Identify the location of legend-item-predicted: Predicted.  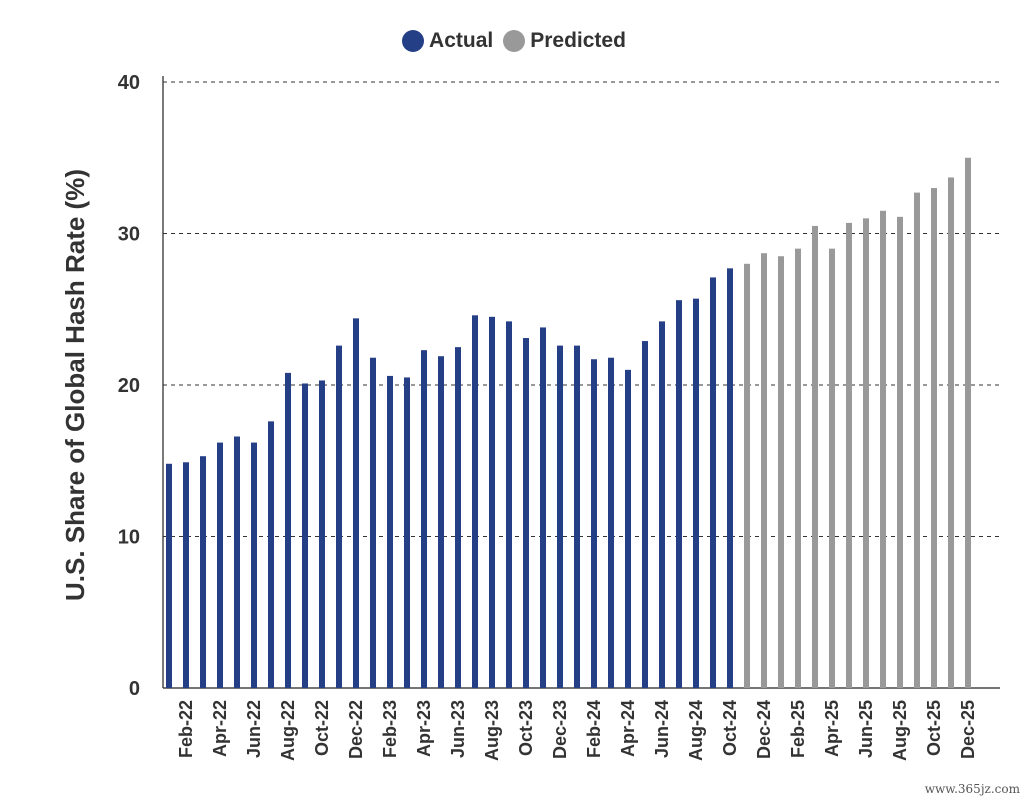
(564, 41).